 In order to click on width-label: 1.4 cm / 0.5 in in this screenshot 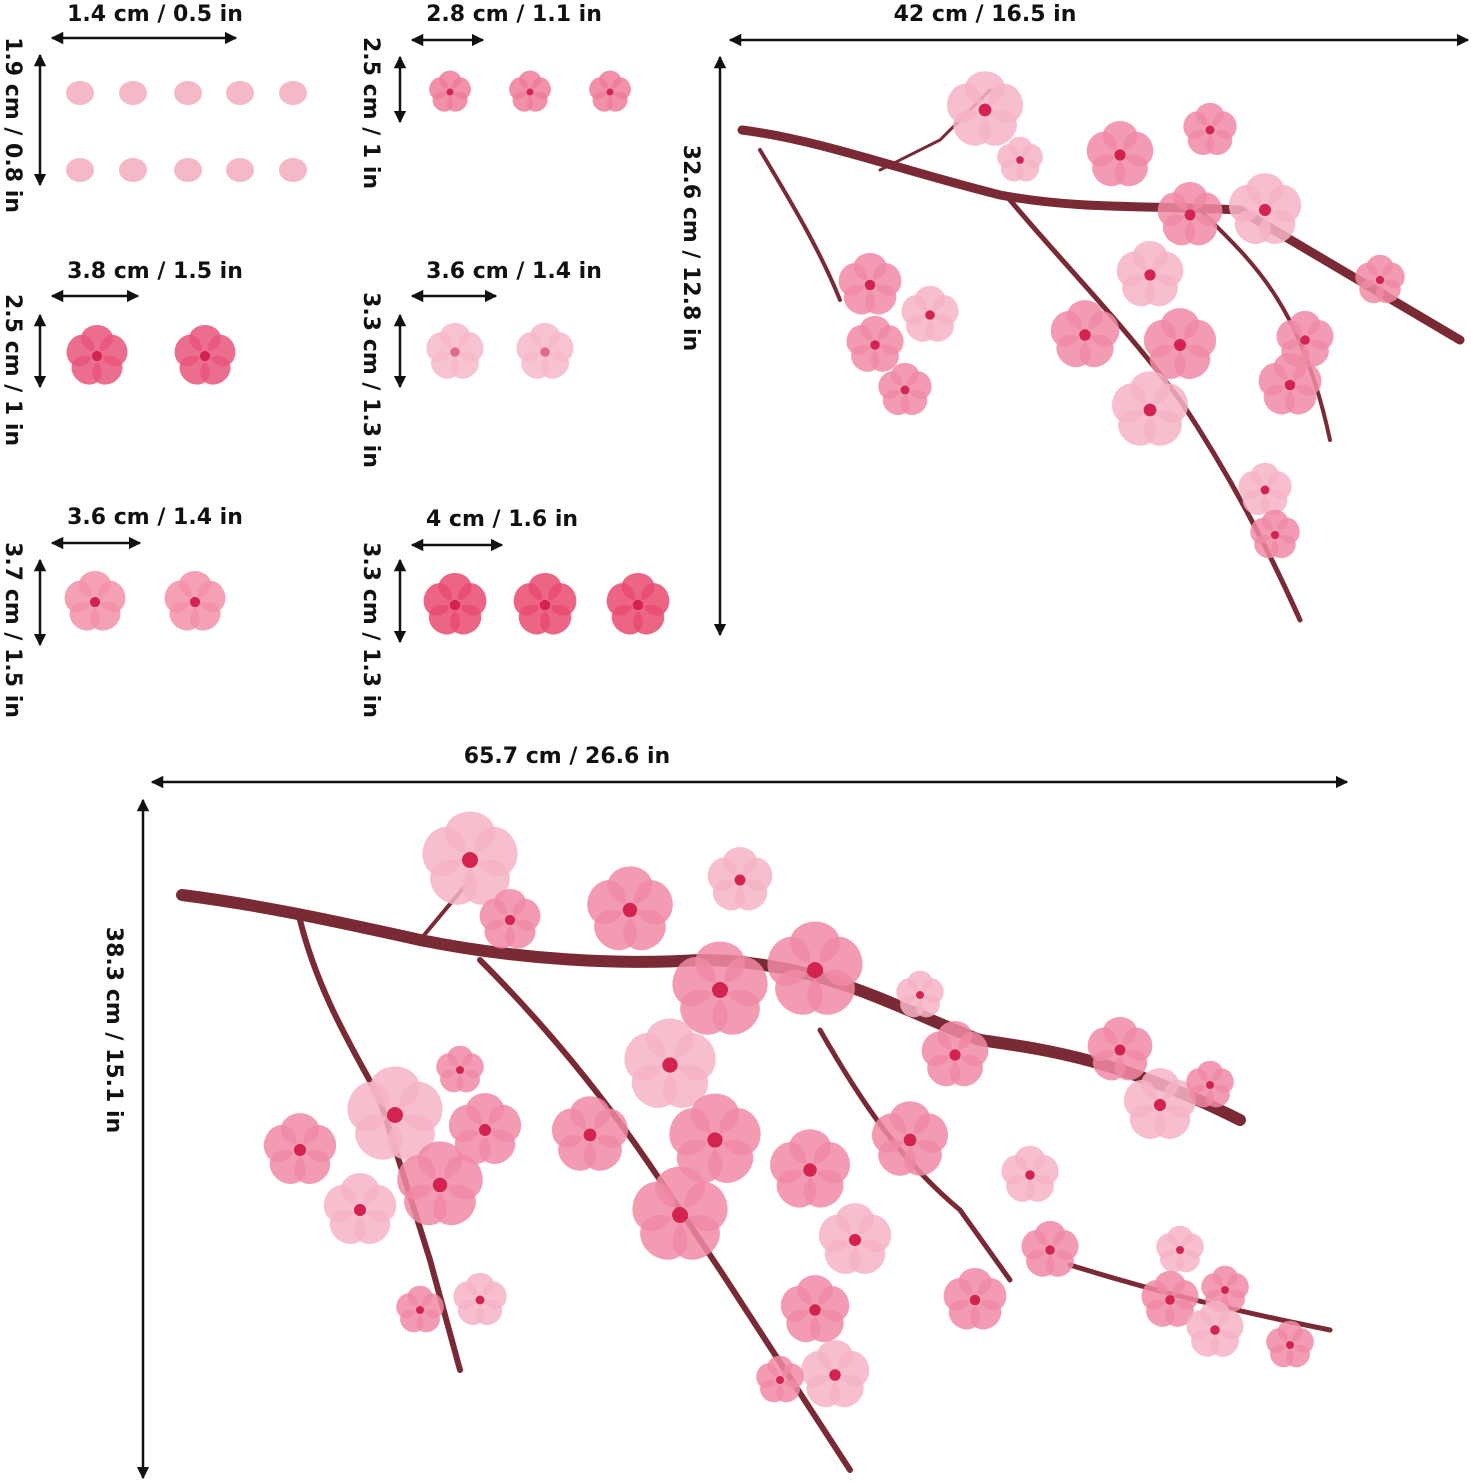, I will do `click(155, 14)`.